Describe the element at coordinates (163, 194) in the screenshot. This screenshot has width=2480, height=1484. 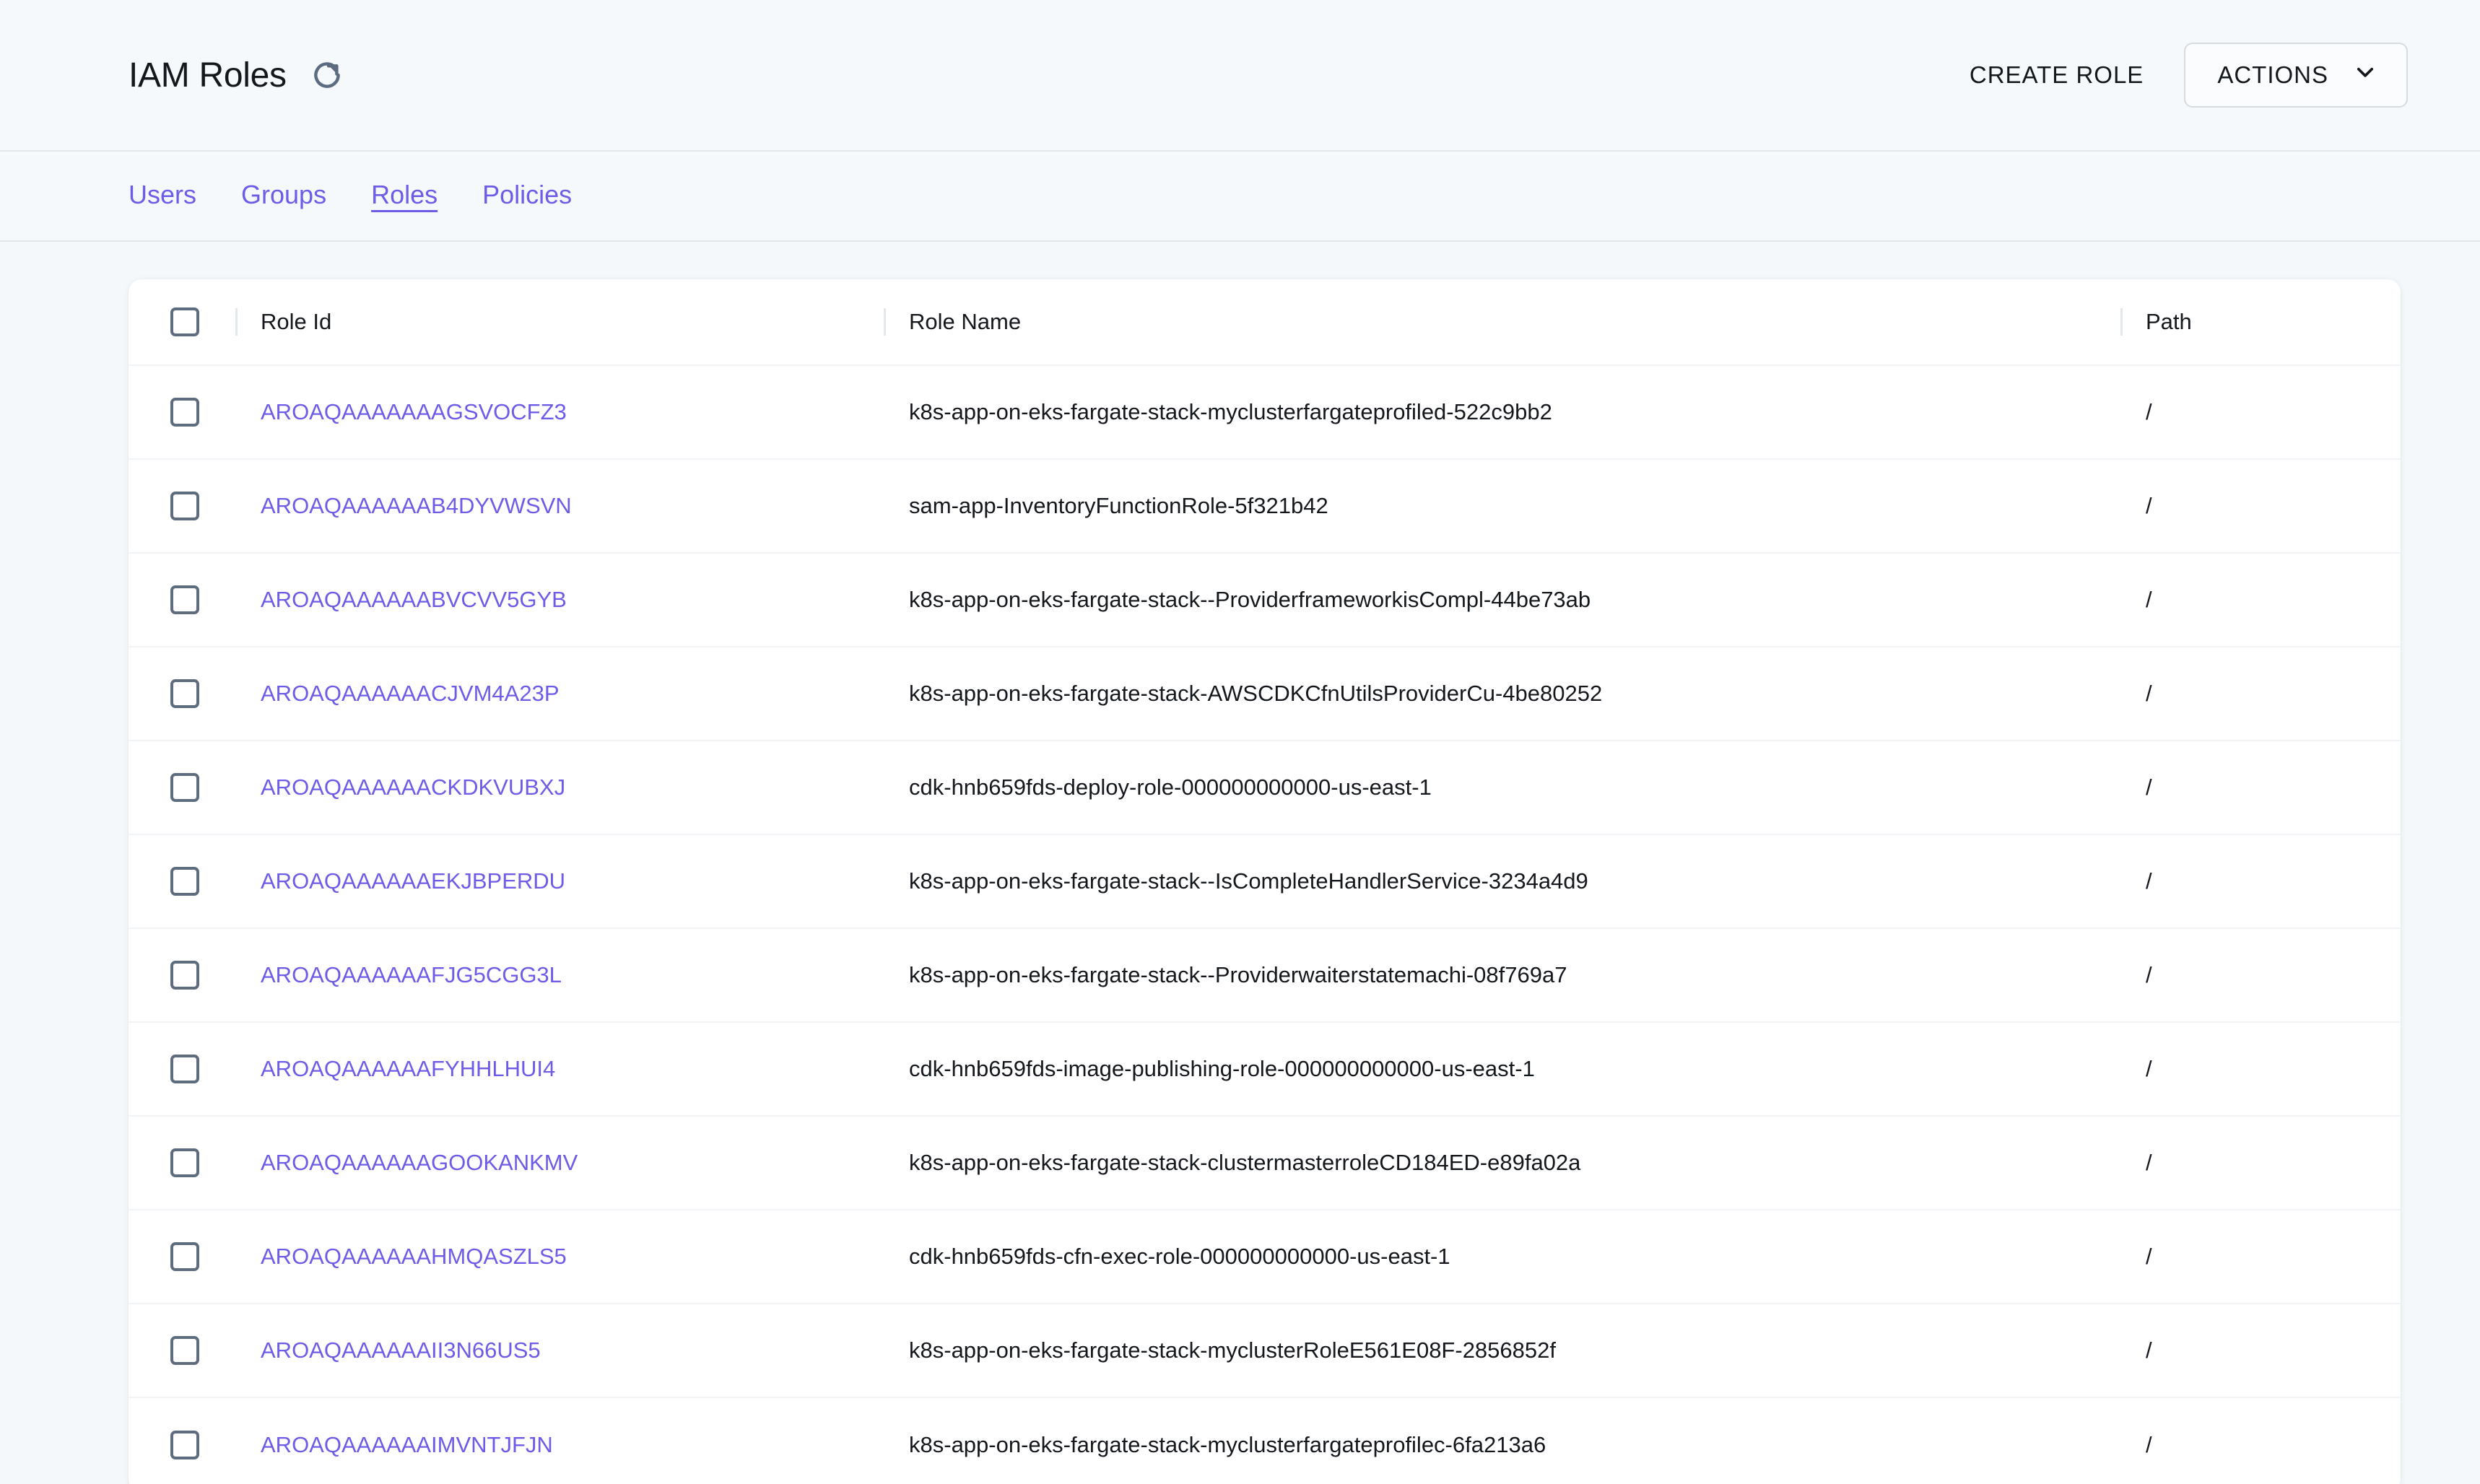
I see `tab-users: Users` at that location.